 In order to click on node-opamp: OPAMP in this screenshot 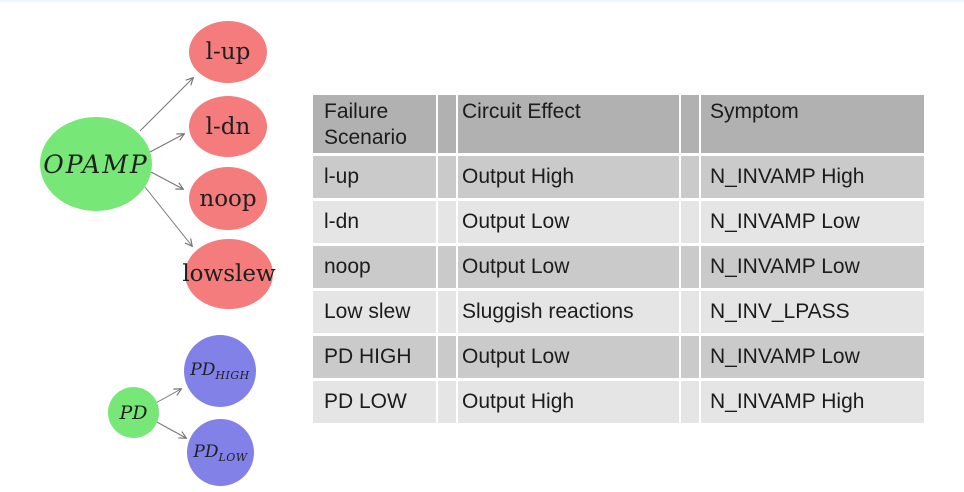, I will do `click(96, 164)`.